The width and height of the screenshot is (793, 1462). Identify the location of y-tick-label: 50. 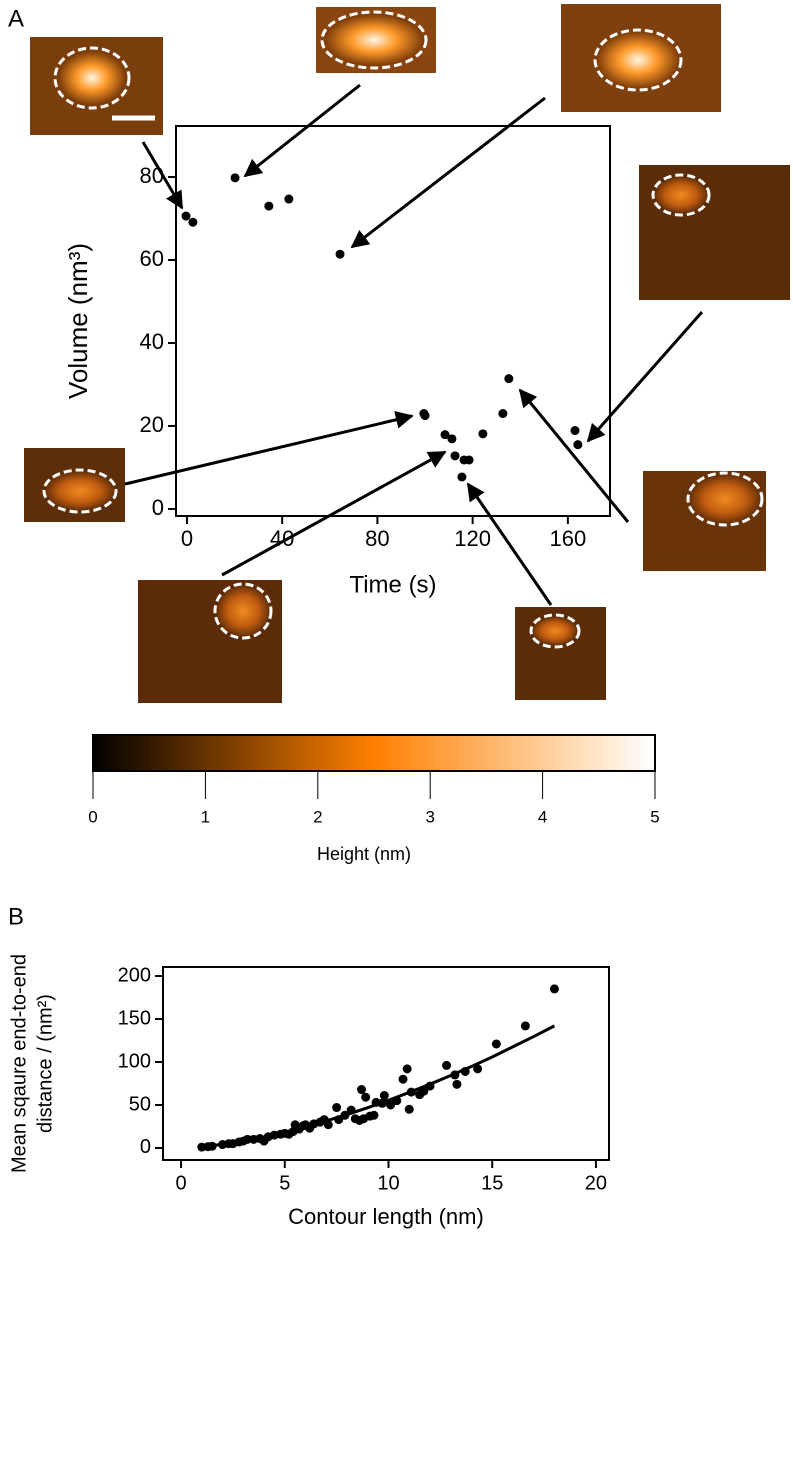
(140, 1104).